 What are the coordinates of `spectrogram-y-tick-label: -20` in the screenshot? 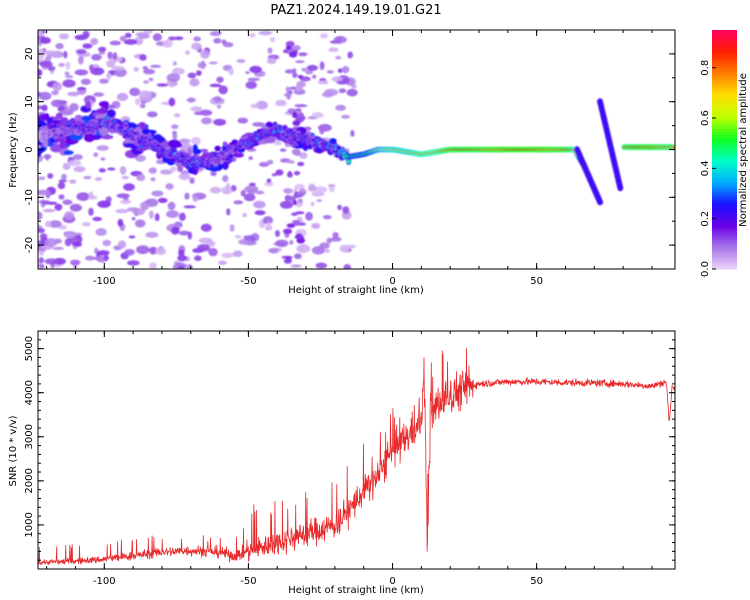 It's located at (29, 245).